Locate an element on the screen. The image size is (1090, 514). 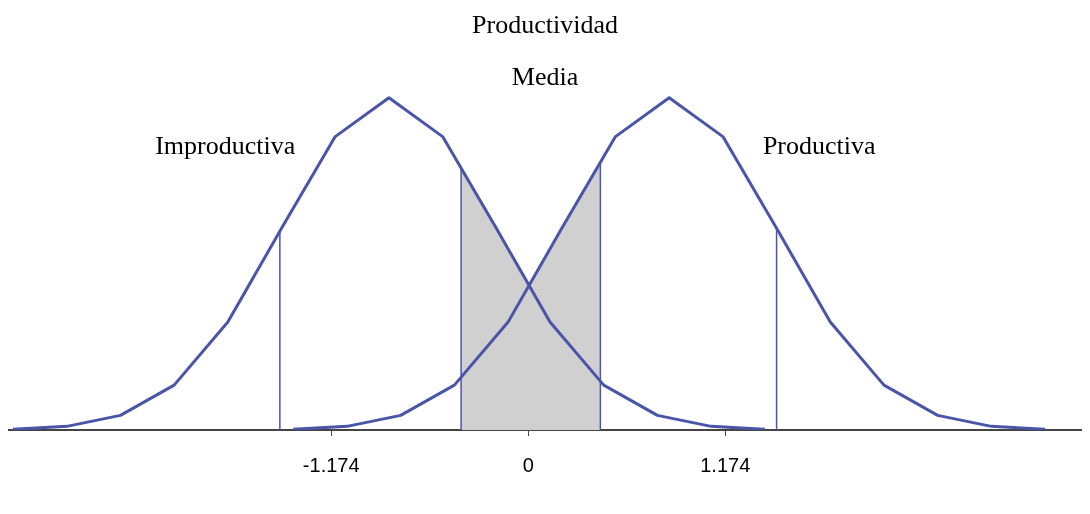
text: Productividad Media is located at coordinates (545, 50).